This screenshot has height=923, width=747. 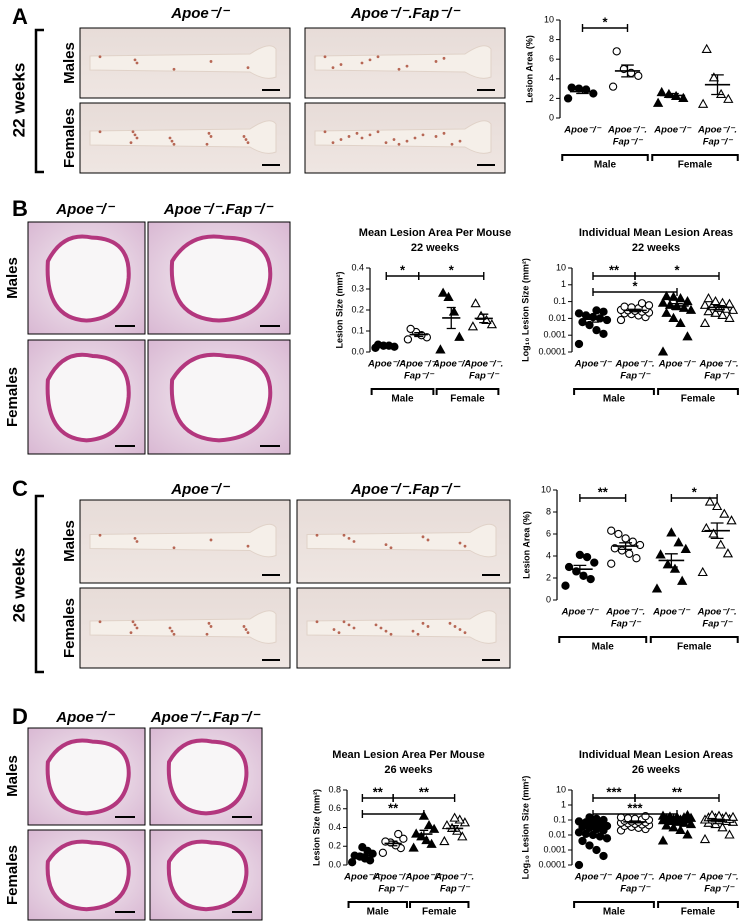 I want to click on y-tick-label: 0.4, so click(x=357, y=267).